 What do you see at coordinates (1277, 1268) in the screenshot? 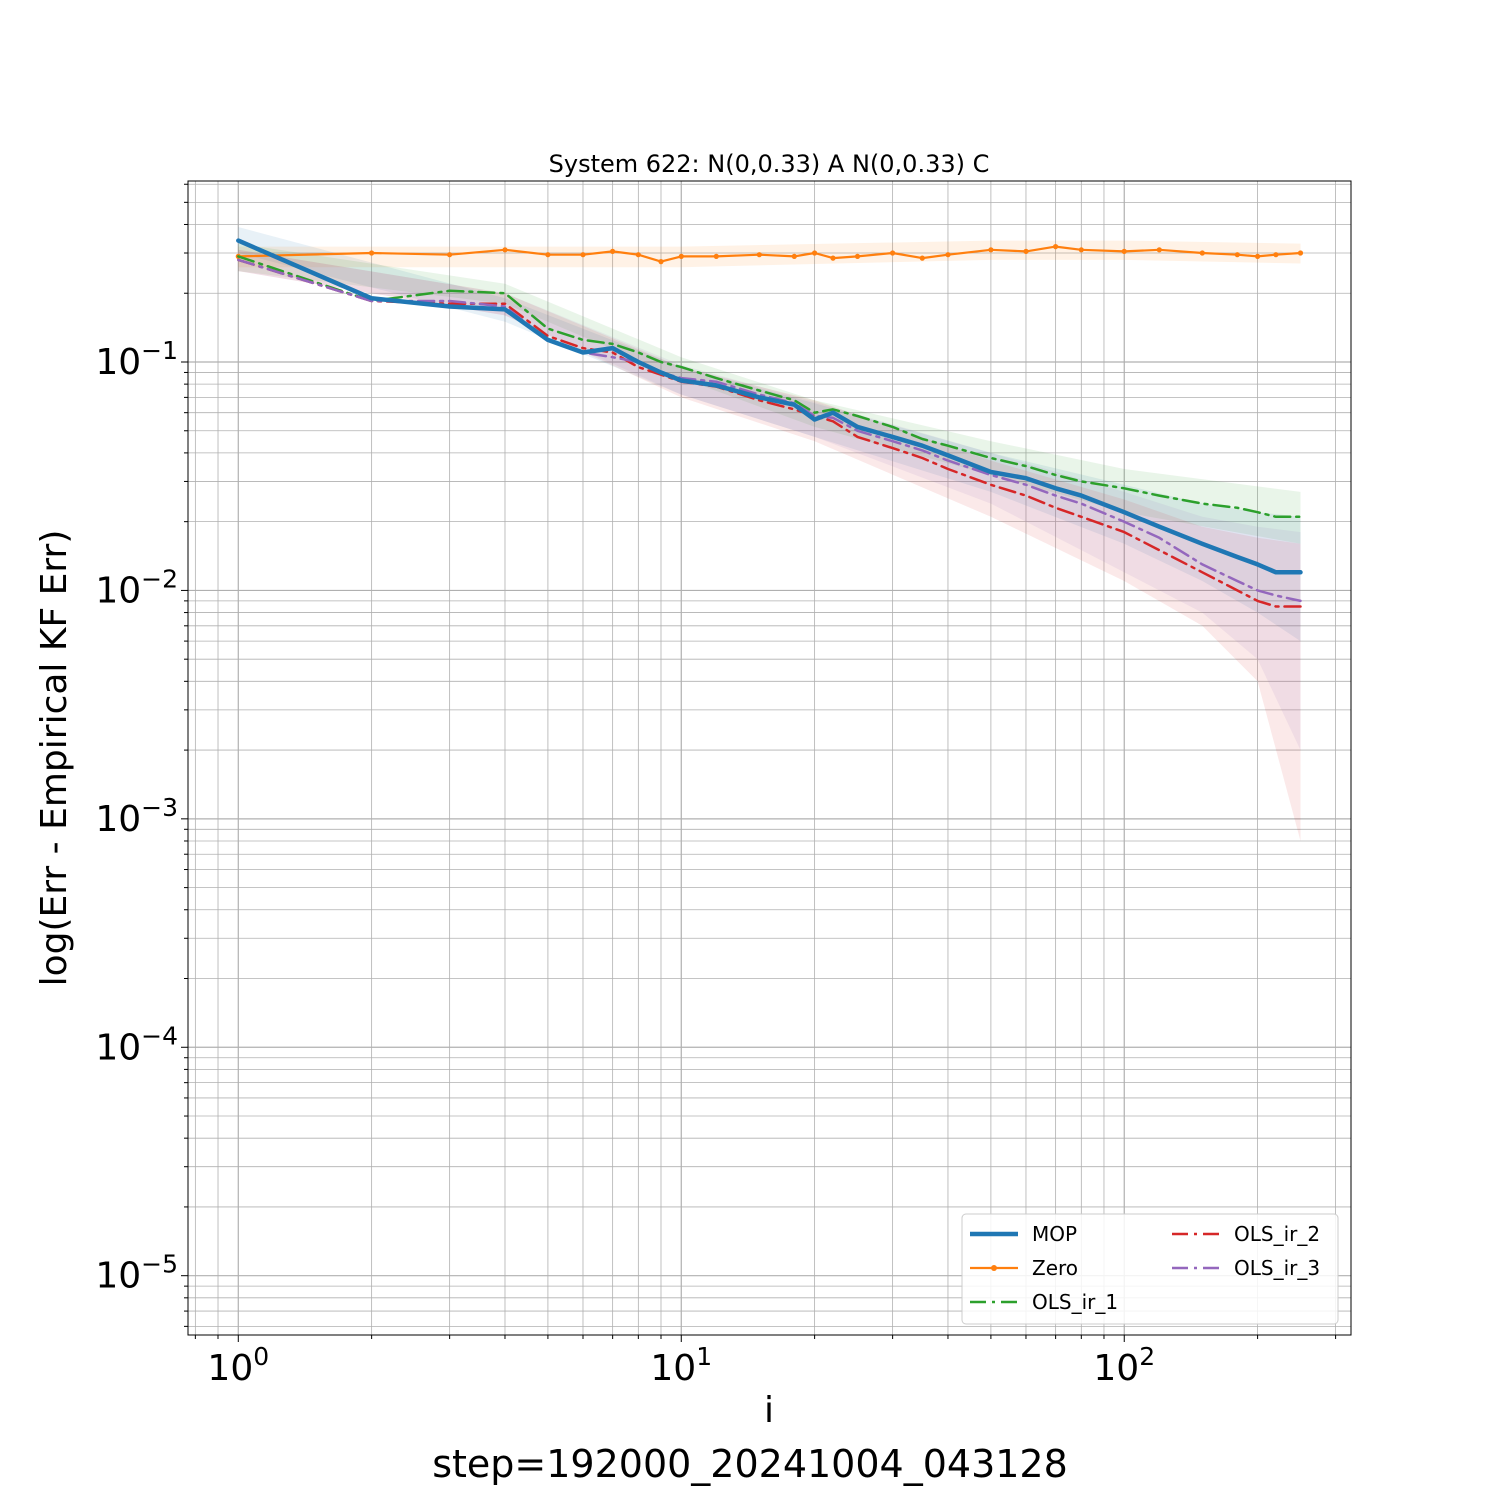
I see `legend-label-OLS_ir_3: OLS_ir_3` at bounding box center [1277, 1268].